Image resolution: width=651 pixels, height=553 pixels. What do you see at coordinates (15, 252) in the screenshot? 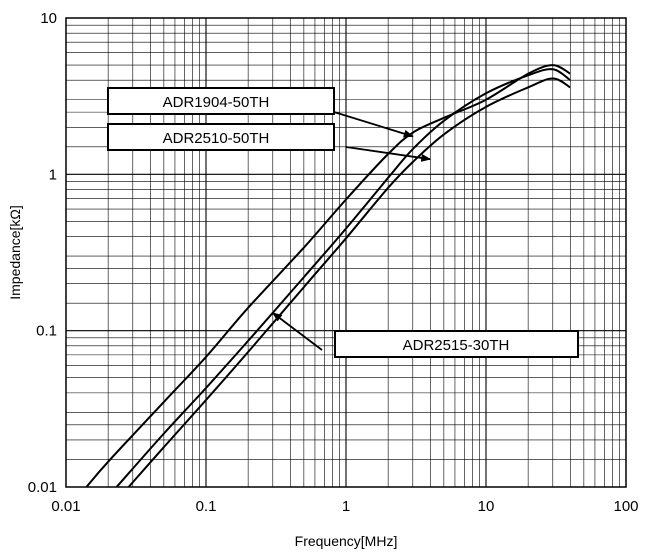
I see `y-axis-title: Impedance[kΩ]` at bounding box center [15, 252].